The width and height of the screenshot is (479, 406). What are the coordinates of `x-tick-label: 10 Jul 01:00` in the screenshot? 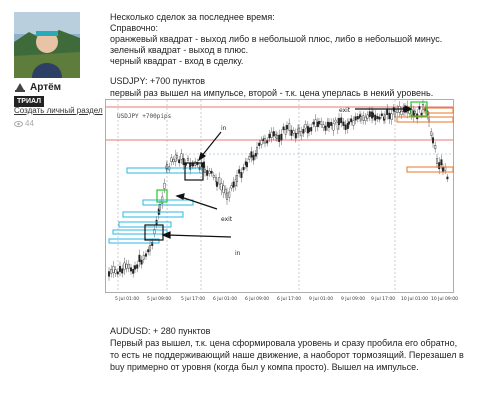 It's located at (414, 299).